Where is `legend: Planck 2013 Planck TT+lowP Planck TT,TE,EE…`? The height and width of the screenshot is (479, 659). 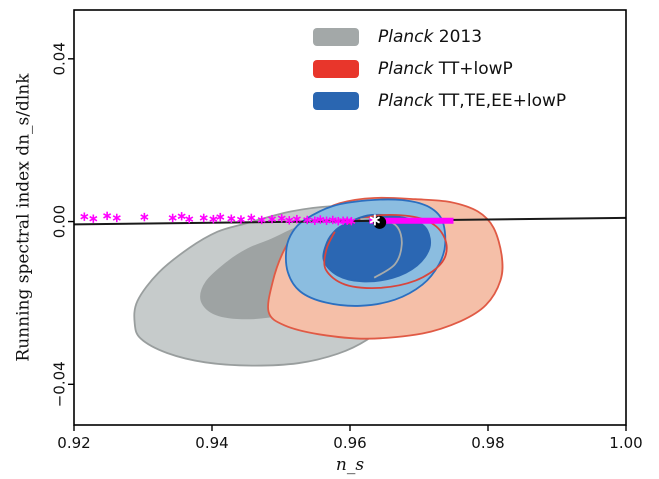
legend: Planck 2013 Planck TT+lowP Planck TT,TE,EE… is located at coordinates (439, 69).